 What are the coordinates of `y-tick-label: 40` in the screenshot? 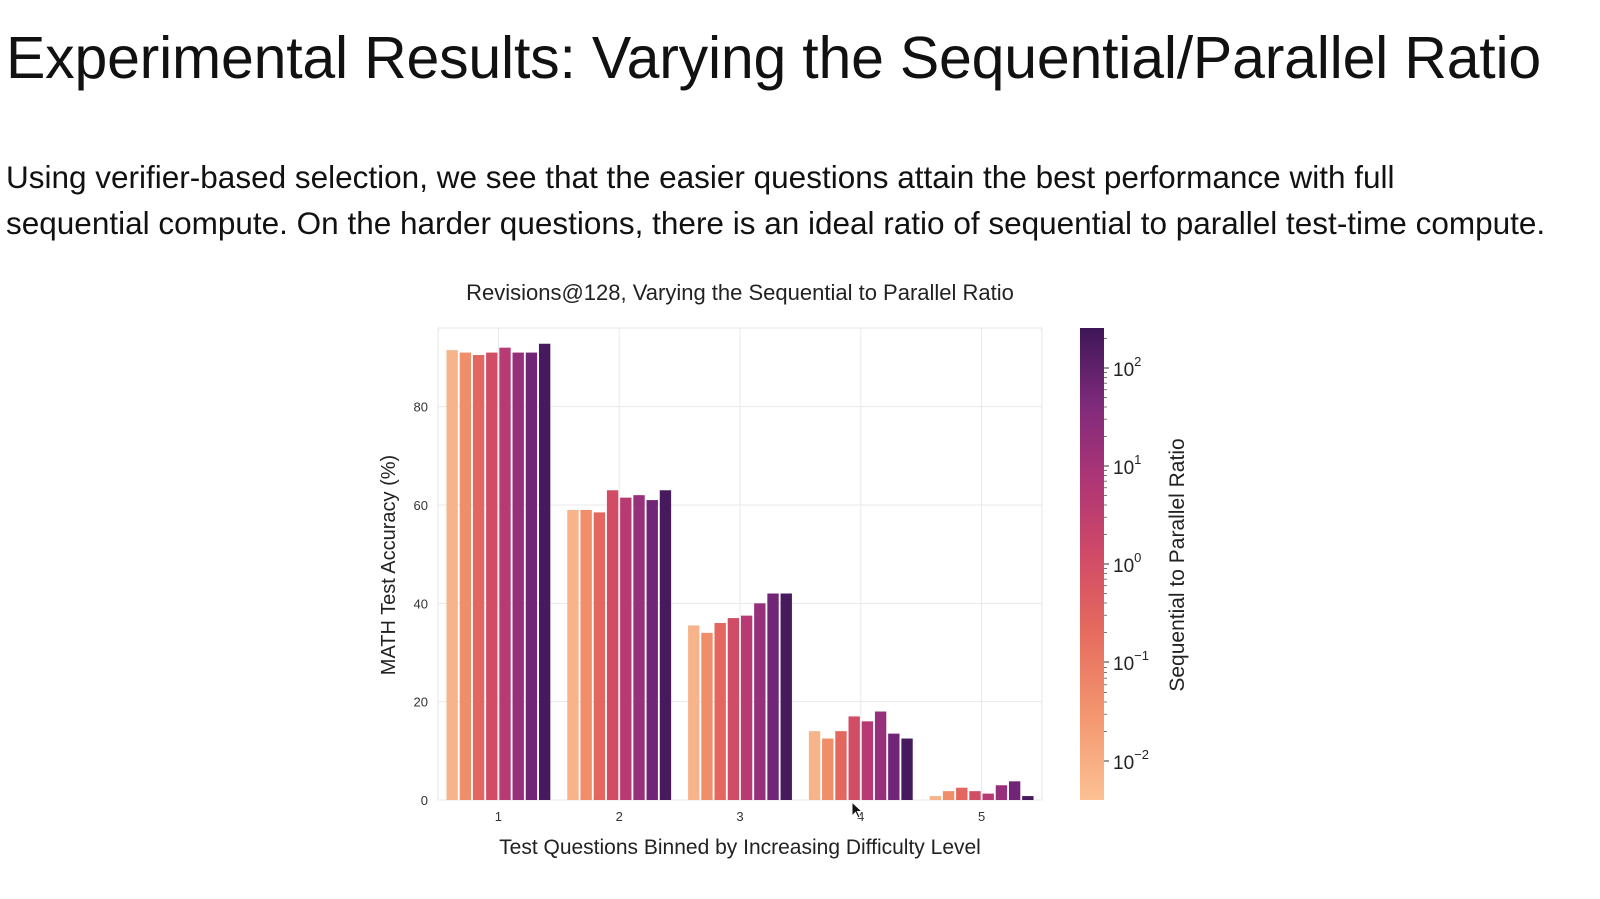 It's located at (421, 603).